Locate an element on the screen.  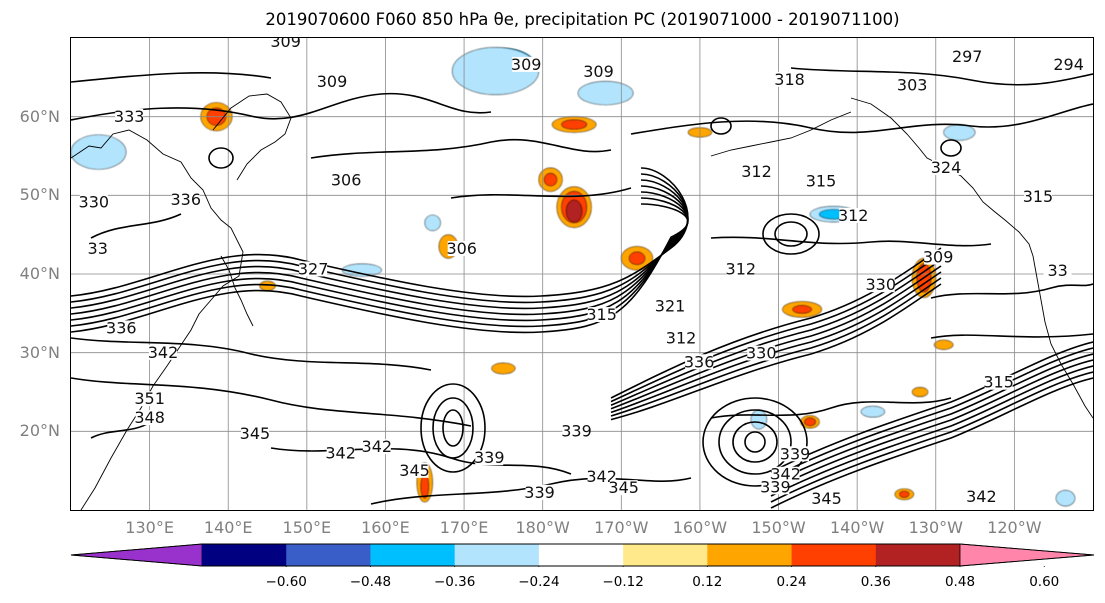
colorbar-tick-label: −0.60 is located at coordinates (286, 582).